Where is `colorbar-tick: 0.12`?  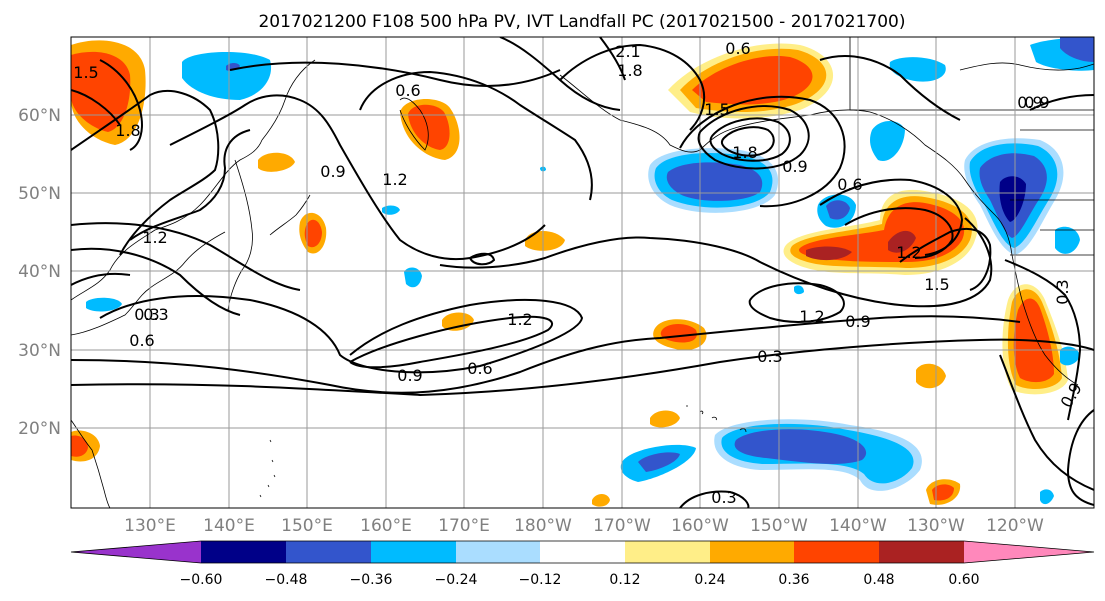 colorbar-tick: 0.12 is located at coordinates (624, 580).